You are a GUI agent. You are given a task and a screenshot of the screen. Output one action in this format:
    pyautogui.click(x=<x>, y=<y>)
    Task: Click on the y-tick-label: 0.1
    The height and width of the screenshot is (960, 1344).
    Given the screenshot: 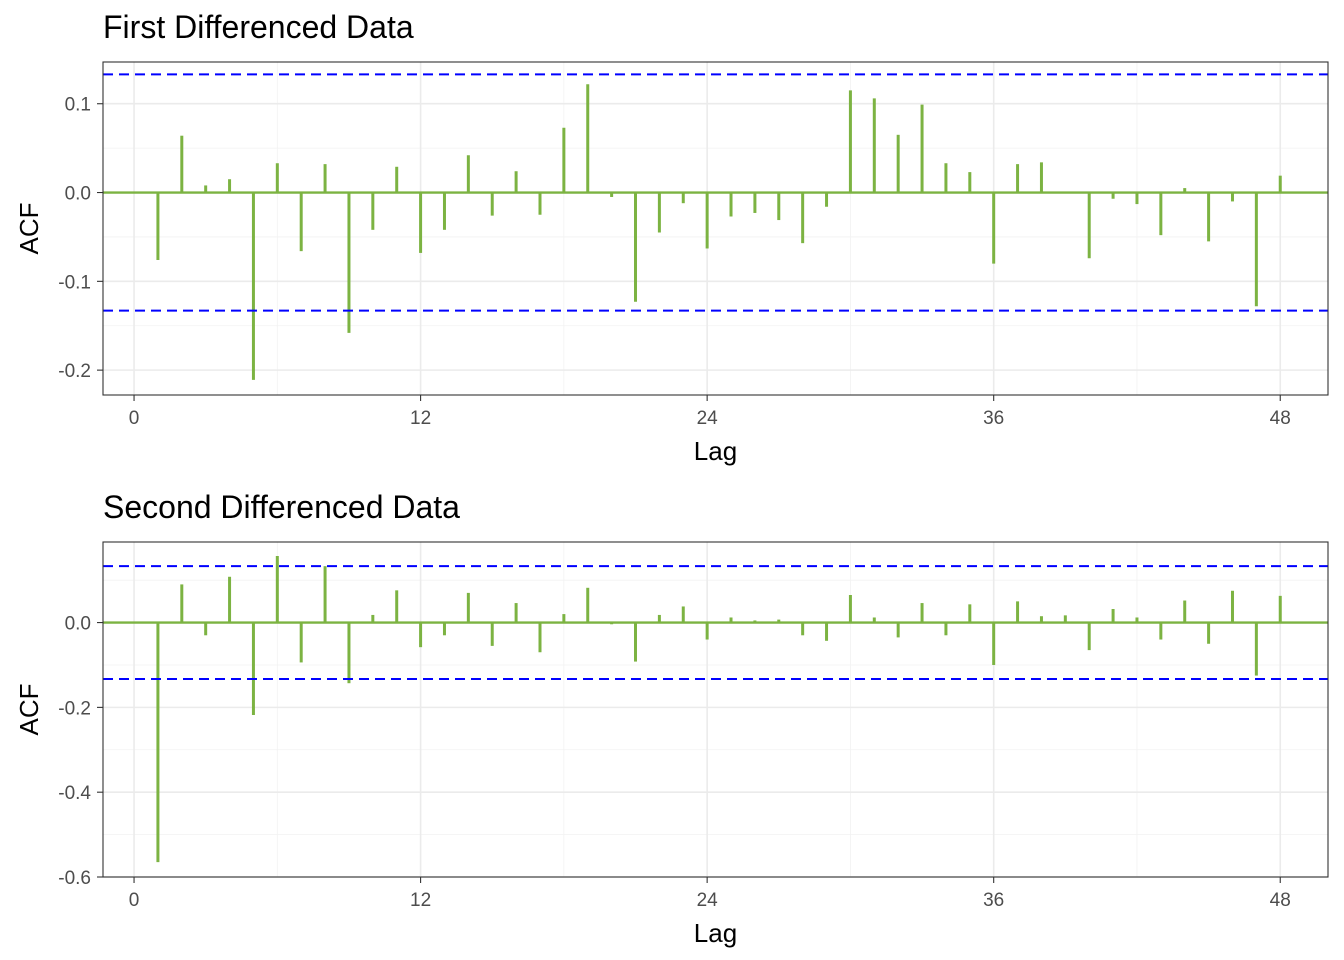 What is the action you would take?
    pyautogui.click(x=78, y=105)
    